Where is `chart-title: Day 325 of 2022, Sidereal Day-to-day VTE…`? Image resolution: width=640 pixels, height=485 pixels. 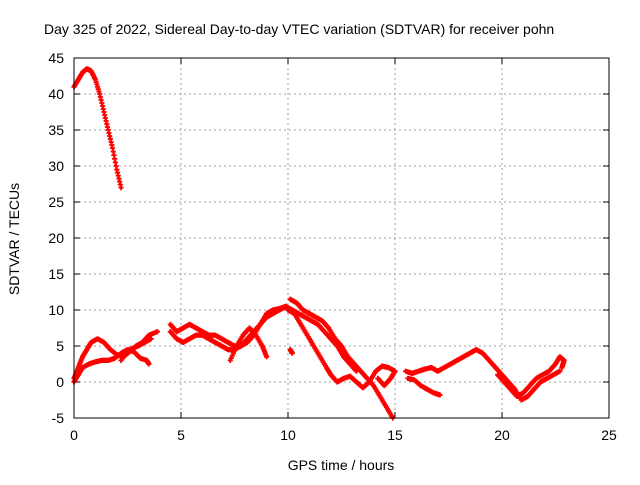 chart-title: Day 325 of 2022, Sidereal Day-to-day VTE… is located at coordinates (299, 29).